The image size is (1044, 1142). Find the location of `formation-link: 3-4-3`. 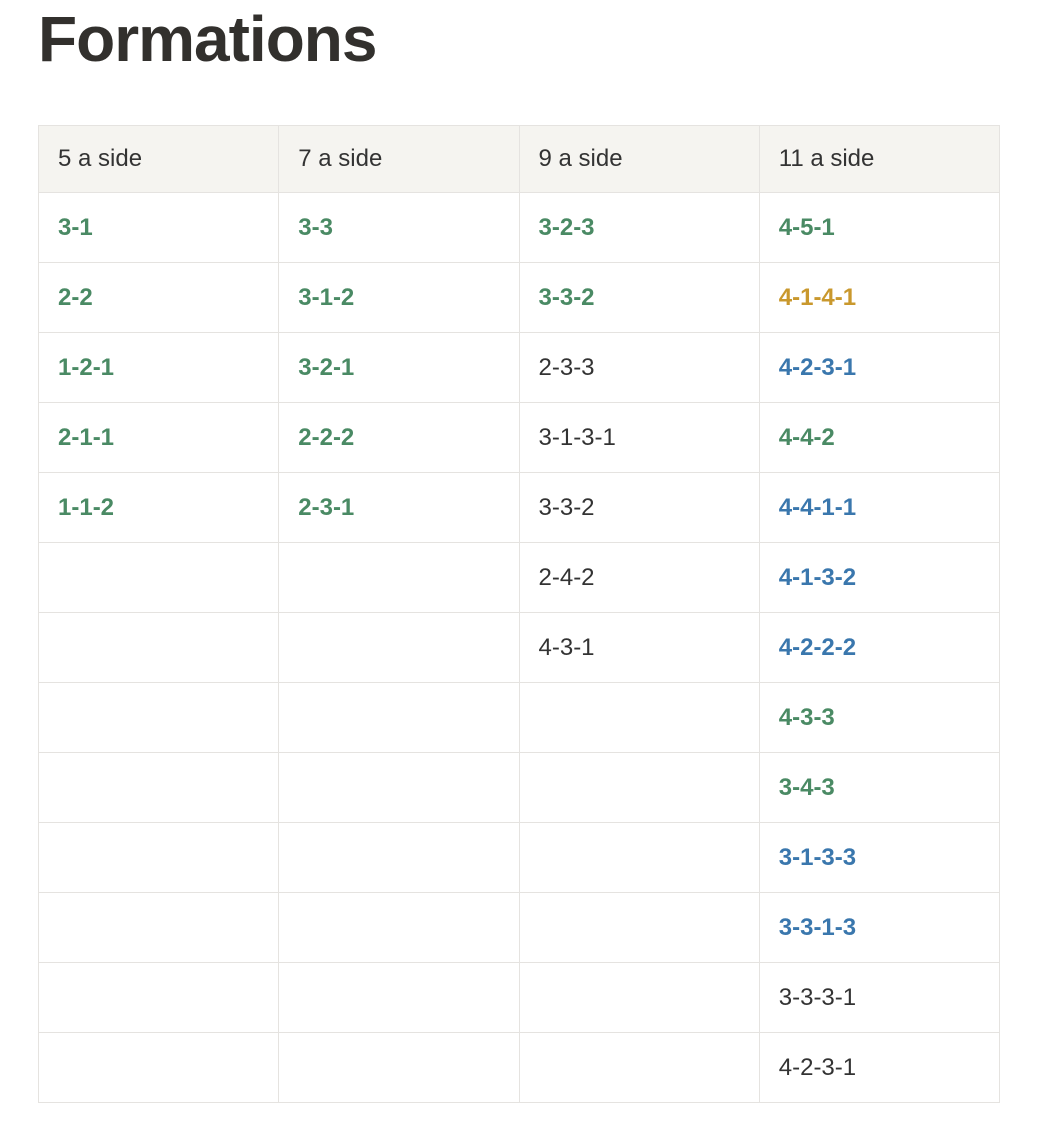

formation-link: 3-4-3 is located at coordinates (806, 787).